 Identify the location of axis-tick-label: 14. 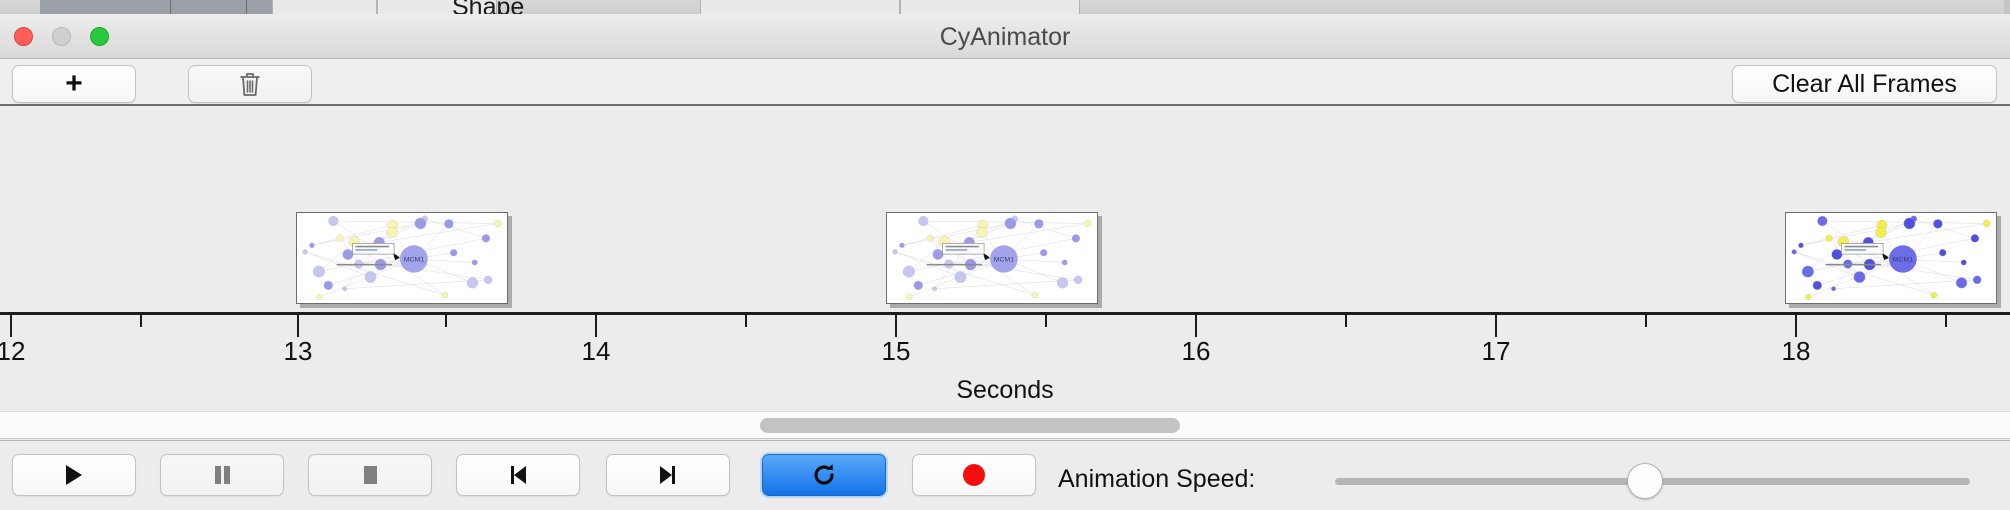
(596, 351).